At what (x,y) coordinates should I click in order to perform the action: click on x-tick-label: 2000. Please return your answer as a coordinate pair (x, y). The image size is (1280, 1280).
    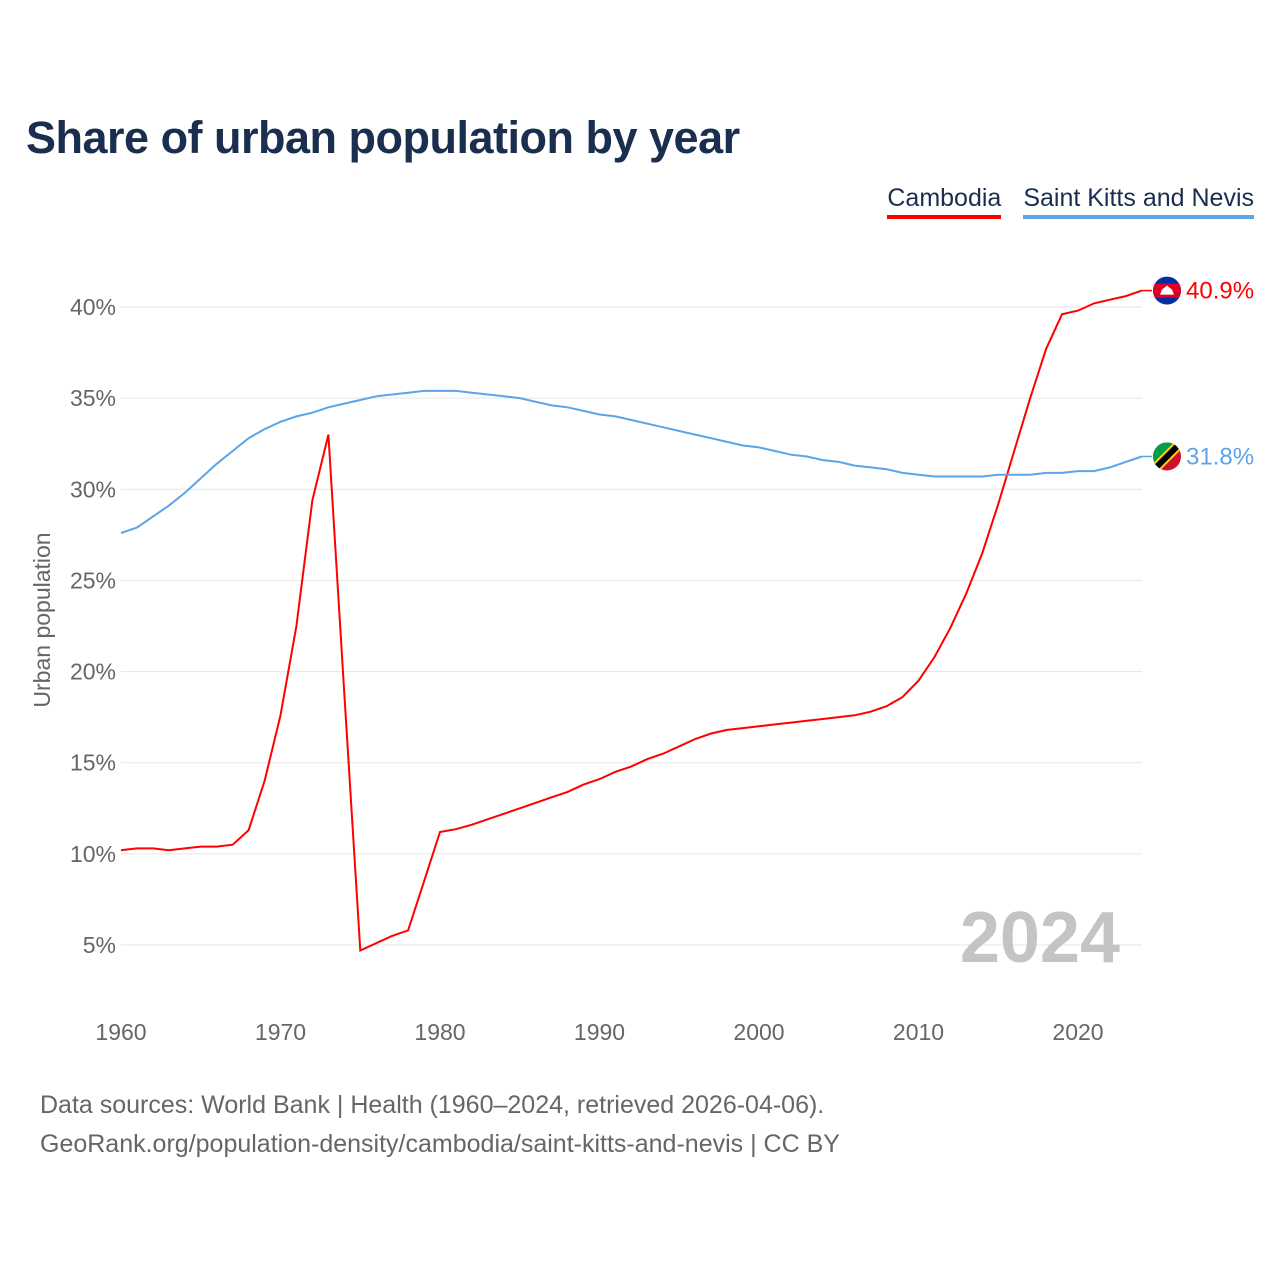
    Looking at the image, I should click on (758, 1032).